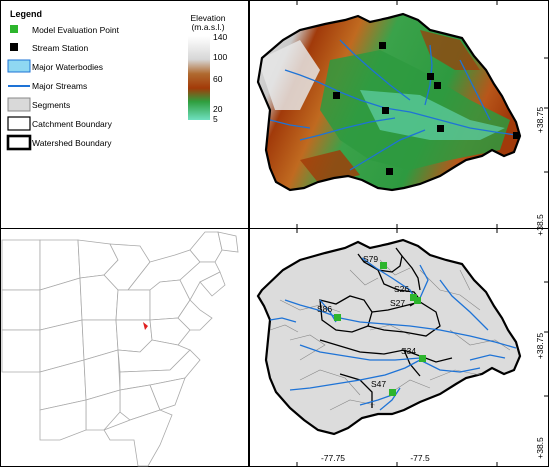  I want to click on segment-label-s47: S47, so click(378, 384).